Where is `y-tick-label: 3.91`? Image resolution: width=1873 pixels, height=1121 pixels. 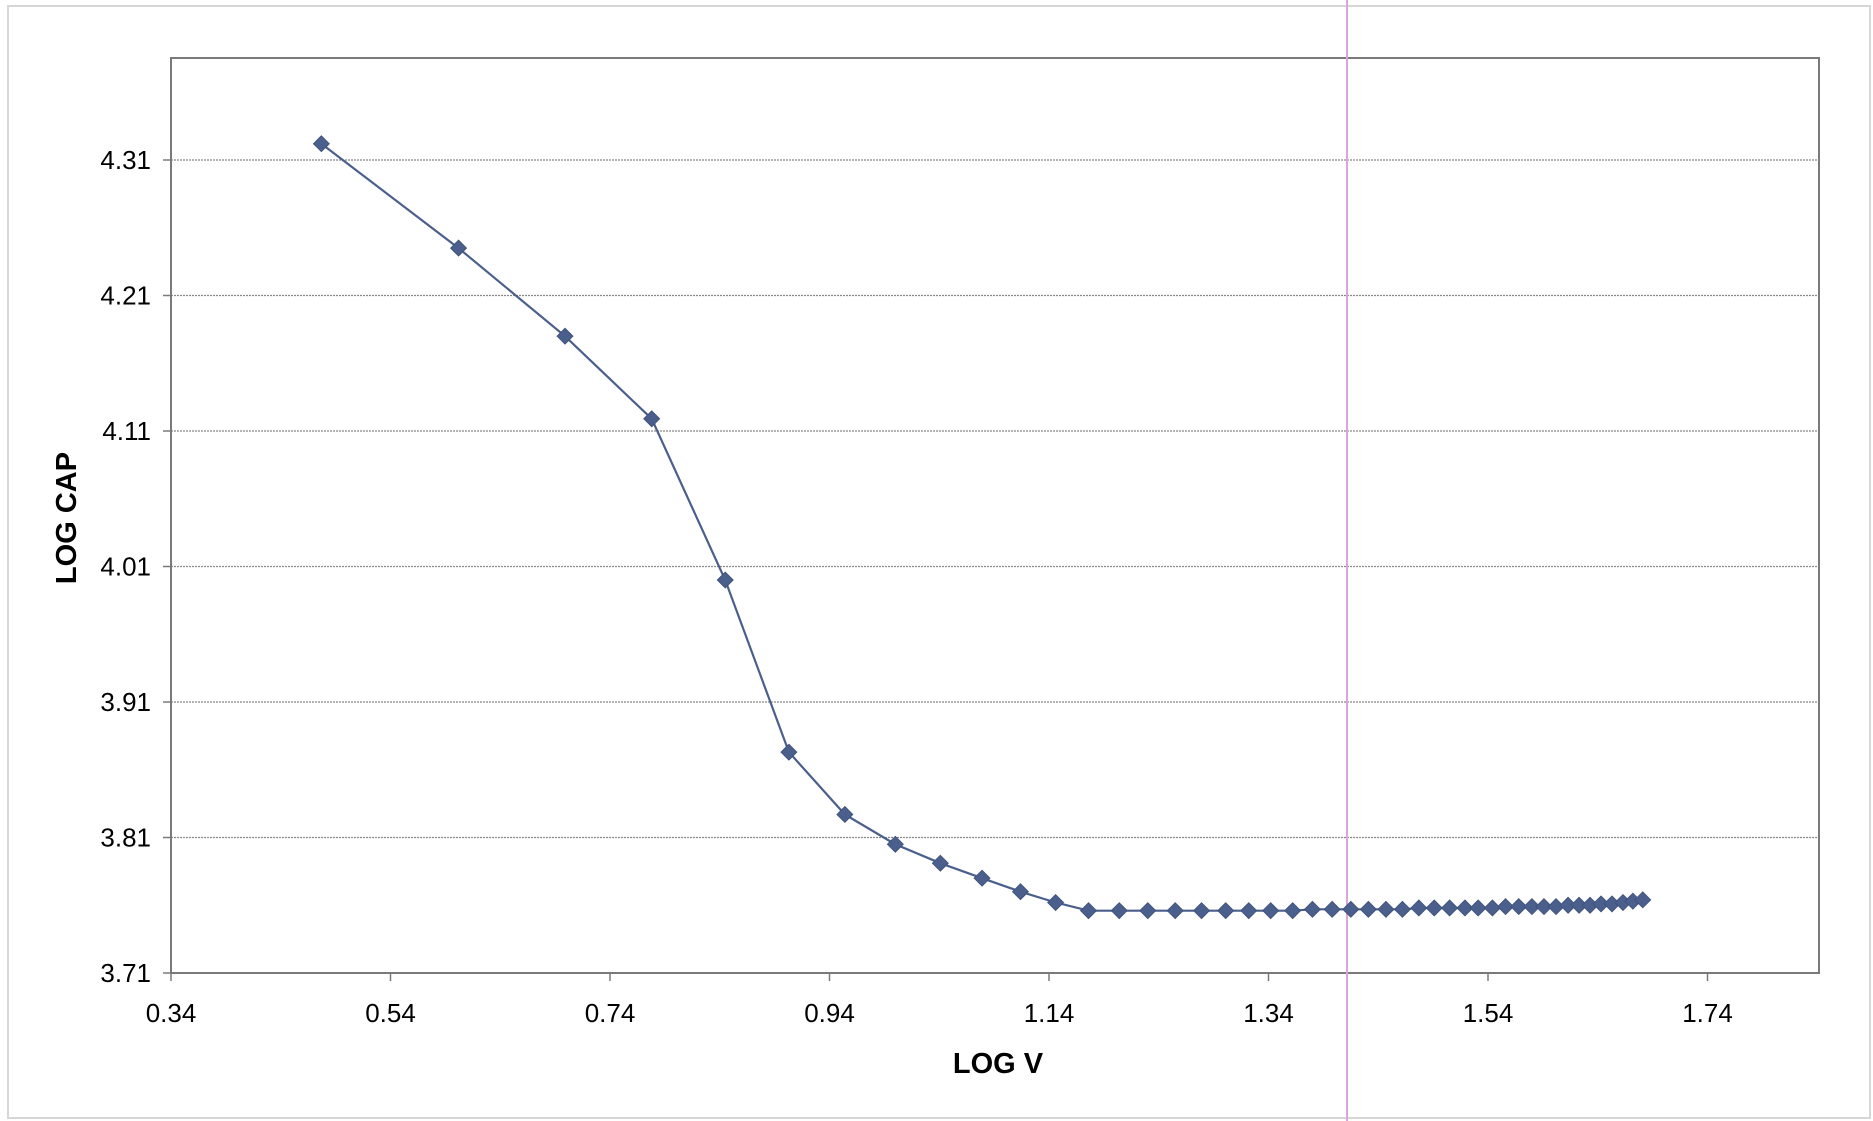
y-tick-label: 3.91 is located at coordinates (125, 702).